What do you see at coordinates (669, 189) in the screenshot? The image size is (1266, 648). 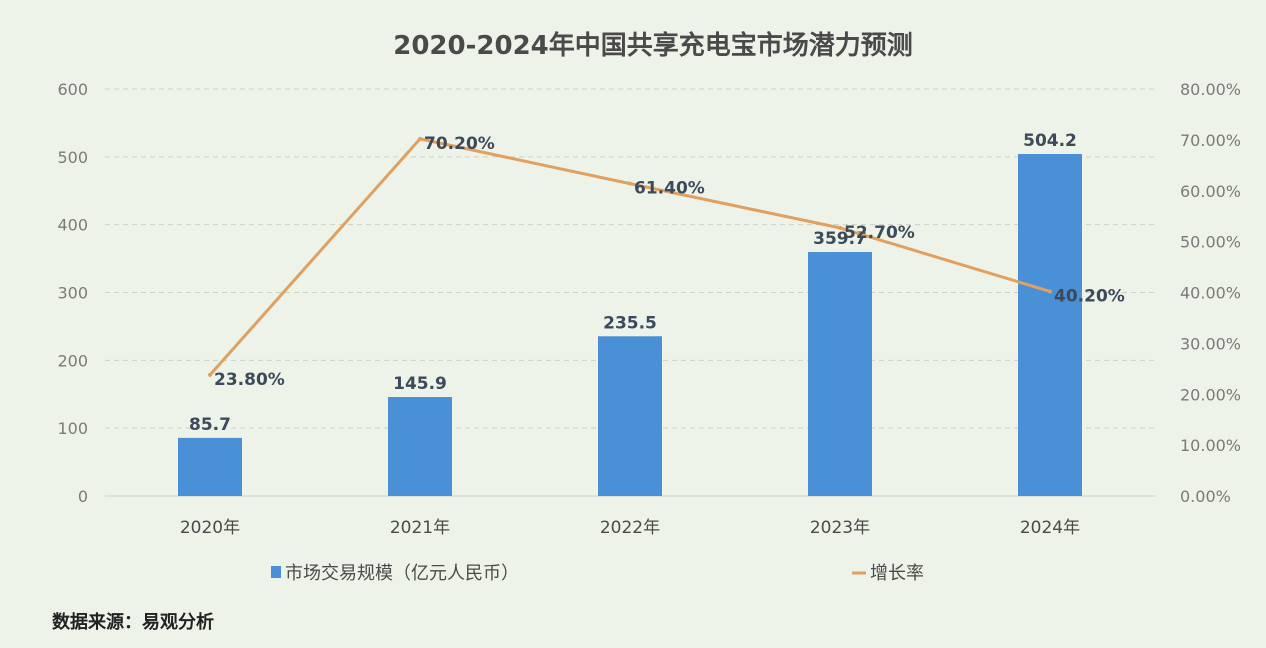 I see `line-data-label: 61.40%` at bounding box center [669, 189].